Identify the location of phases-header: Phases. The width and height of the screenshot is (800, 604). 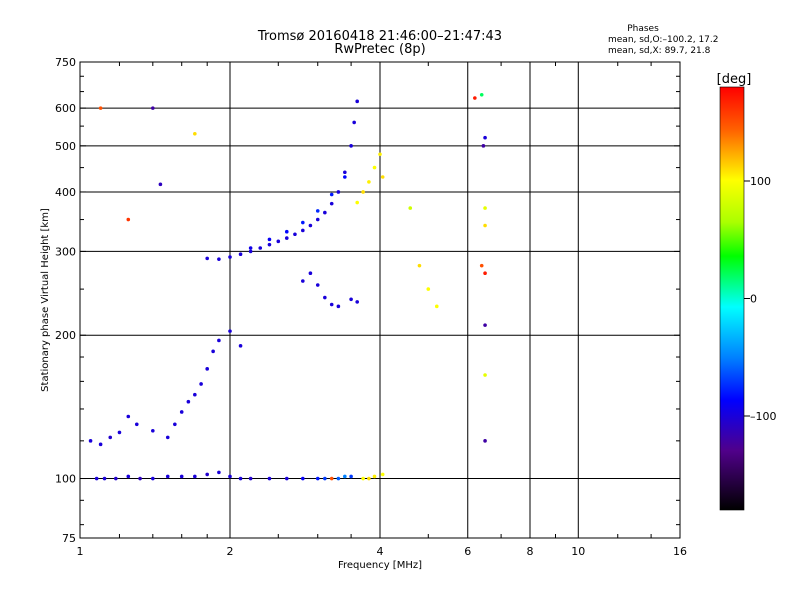
(643, 29).